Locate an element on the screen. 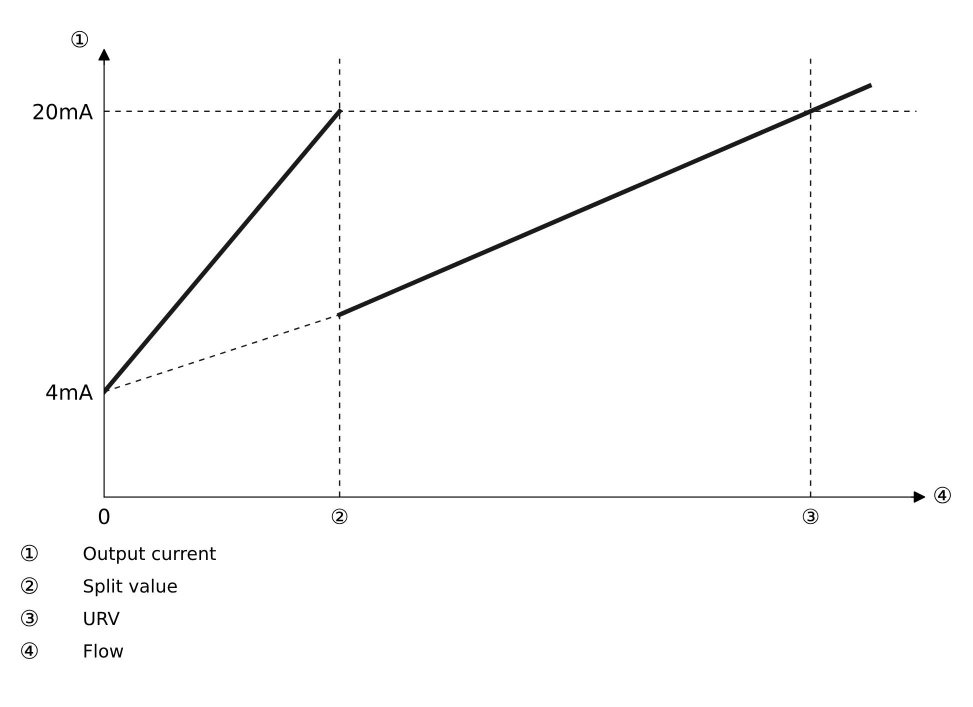 The image size is (973, 707). text: ② Split value is located at coordinates (99, 586).